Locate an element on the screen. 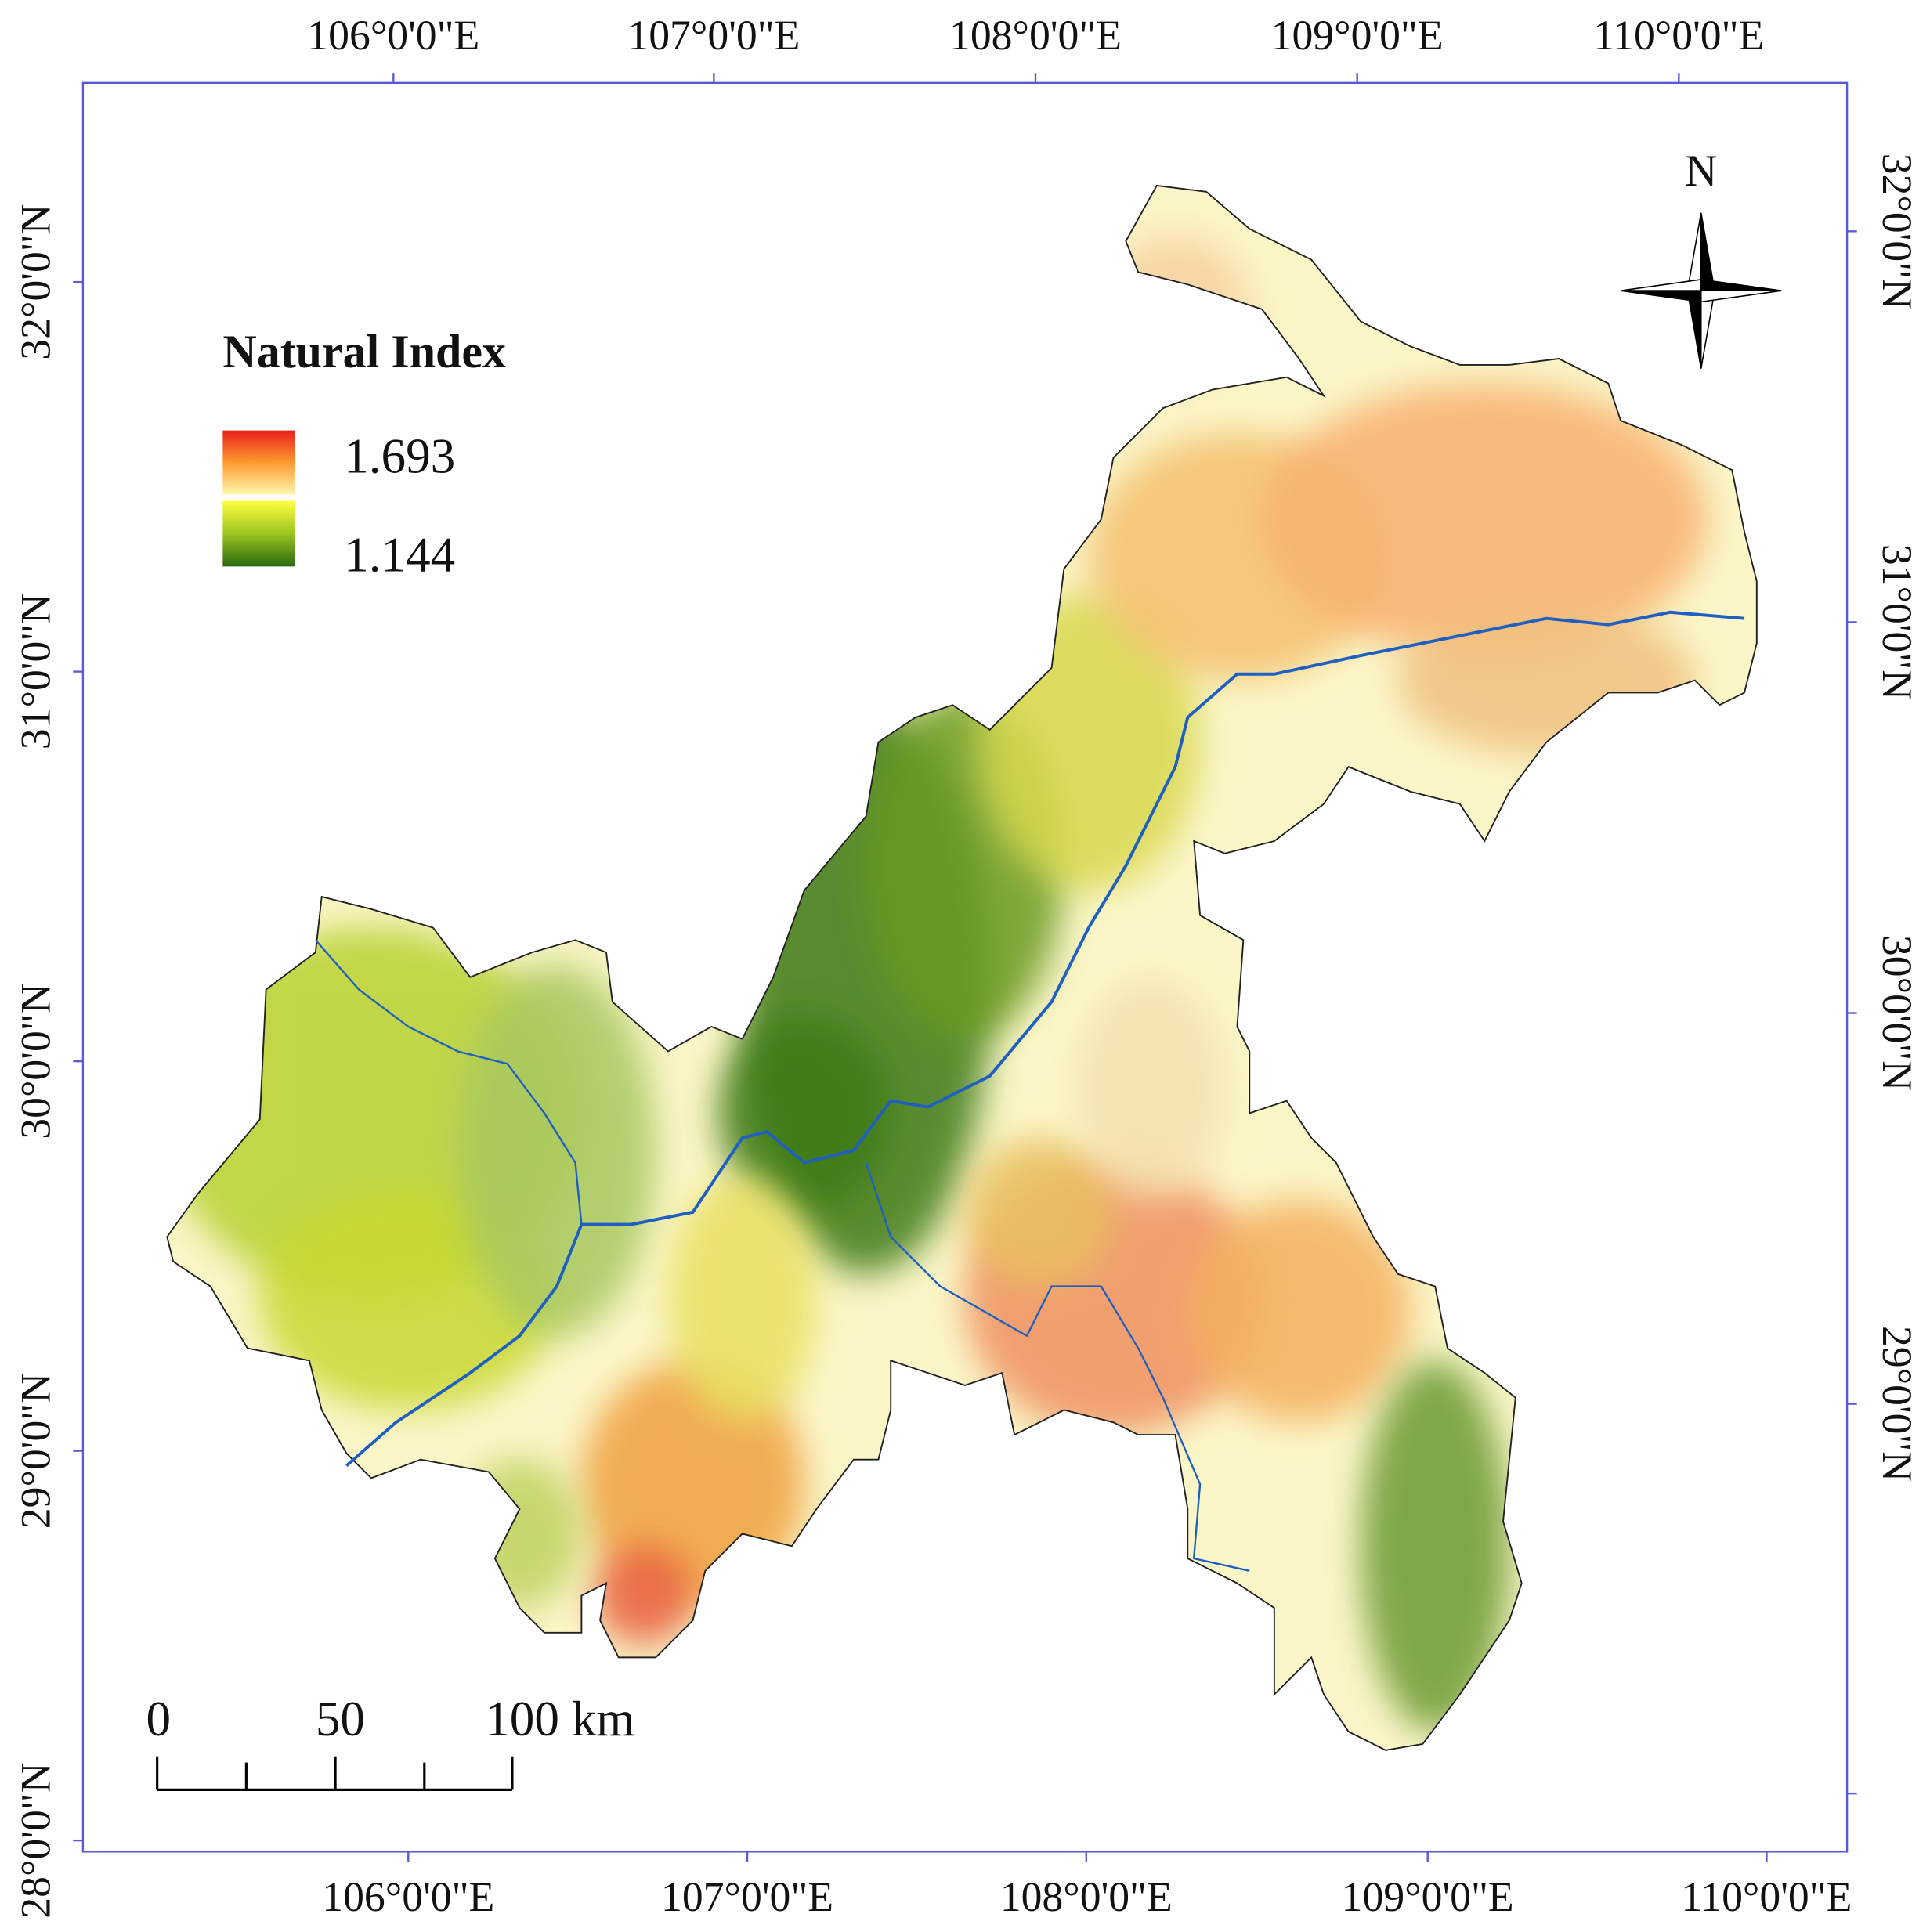  scale-label: 0 is located at coordinates (158, 1719).